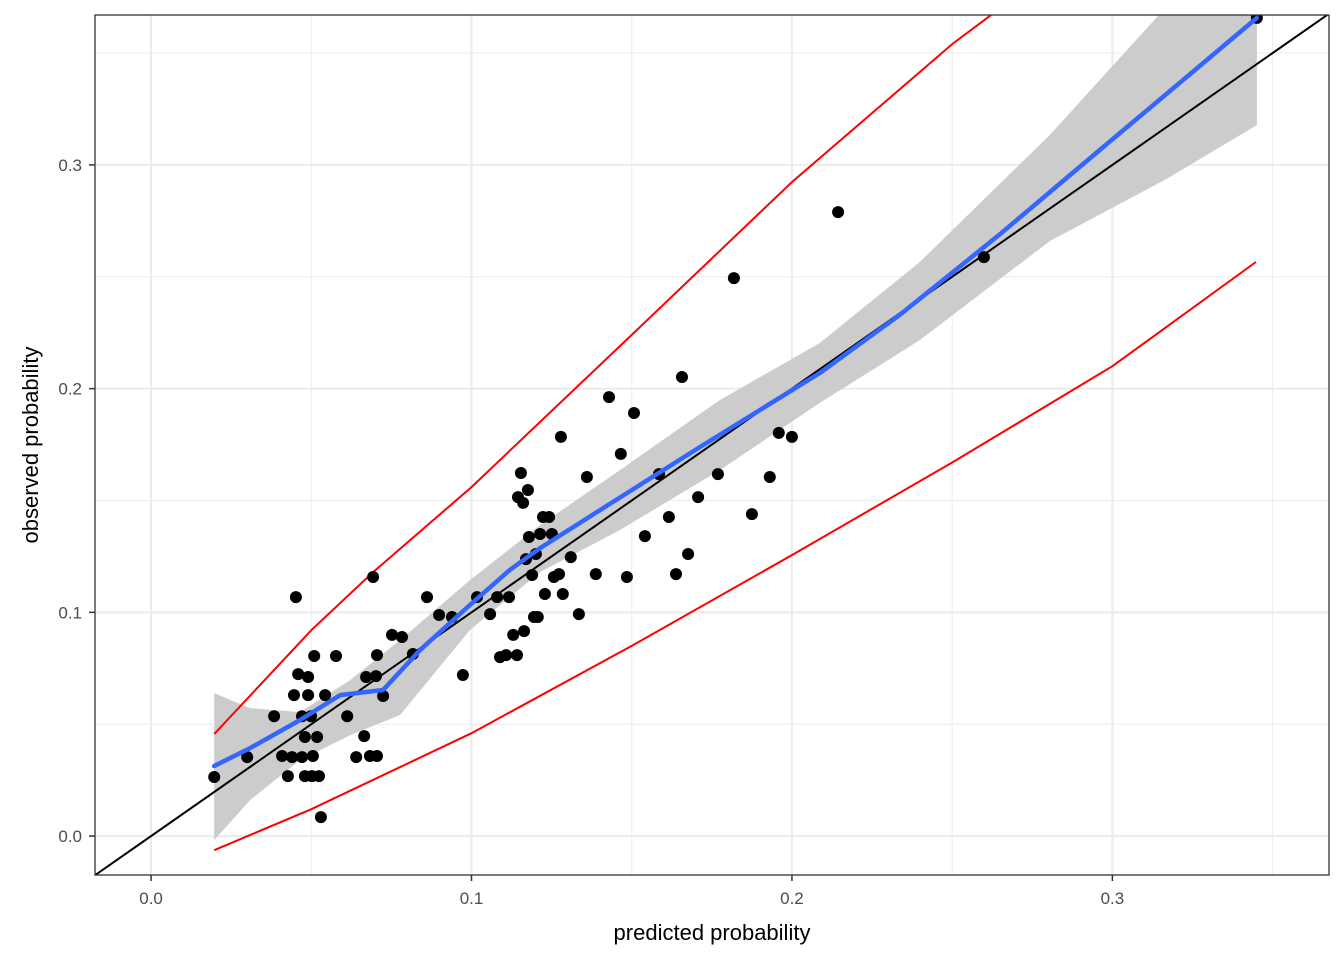  What do you see at coordinates (712, 932) in the screenshot?
I see `x-axis-title: predicted probability` at bounding box center [712, 932].